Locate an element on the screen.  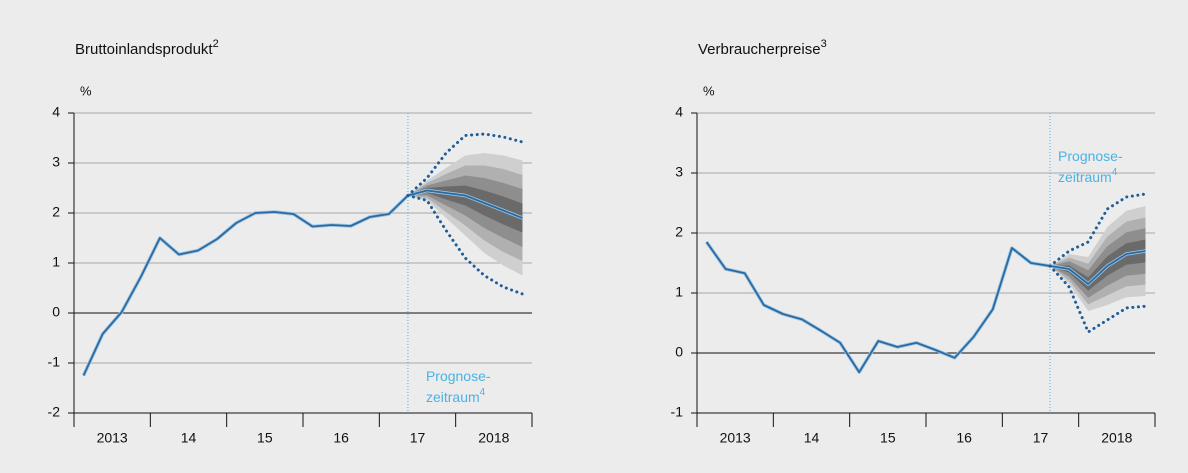
title-text: Verbraucherpreise is located at coordinates (759, 49).